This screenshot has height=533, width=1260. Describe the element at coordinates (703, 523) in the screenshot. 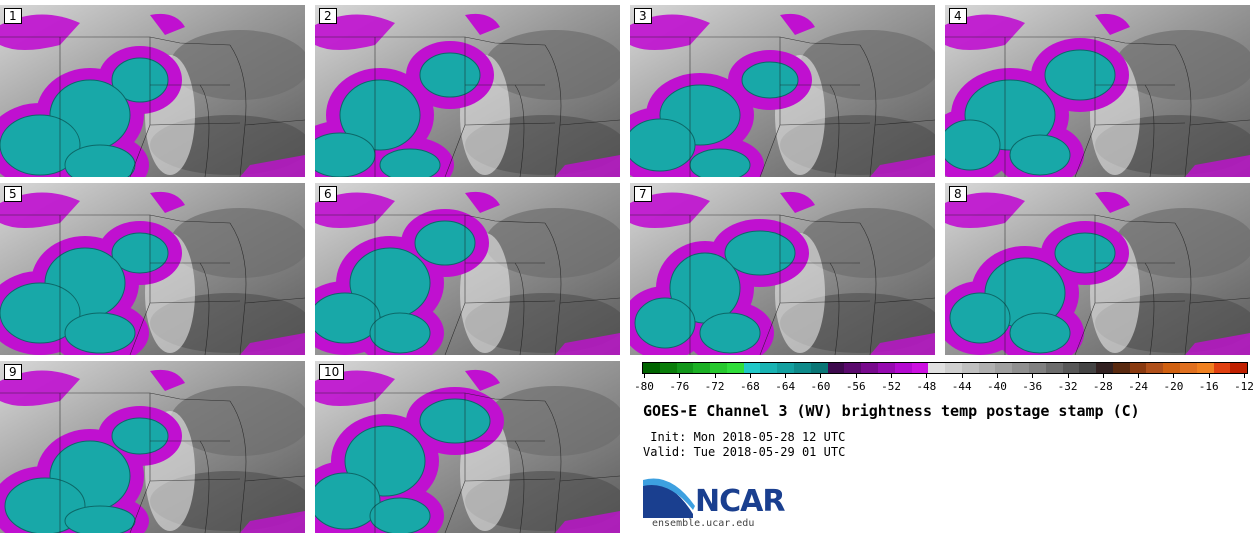

I see `site-url: ensemble.ucar.edu` at that location.